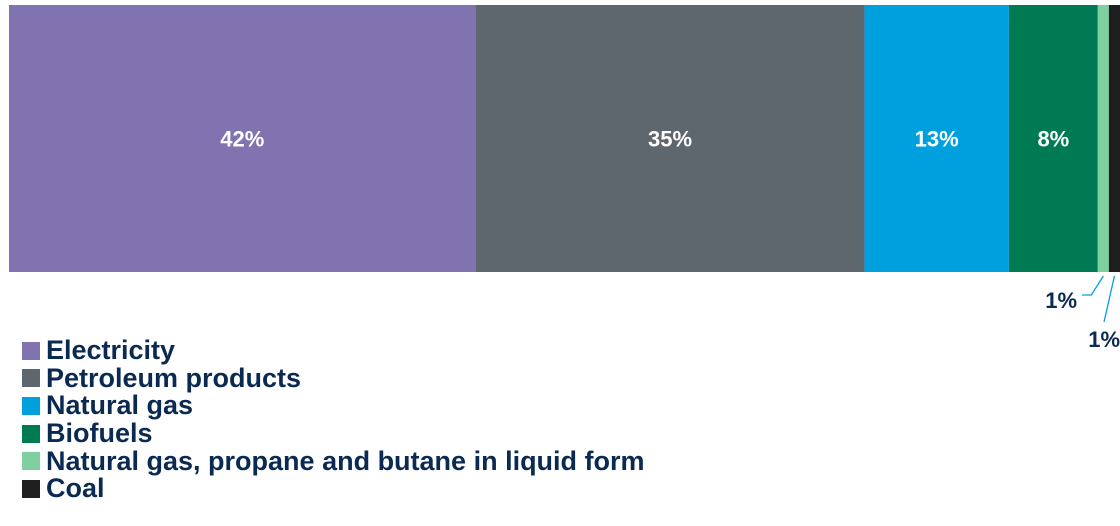  Describe the element at coordinates (31, 488) in the screenshot. I see `legend-swatch-coal` at that location.